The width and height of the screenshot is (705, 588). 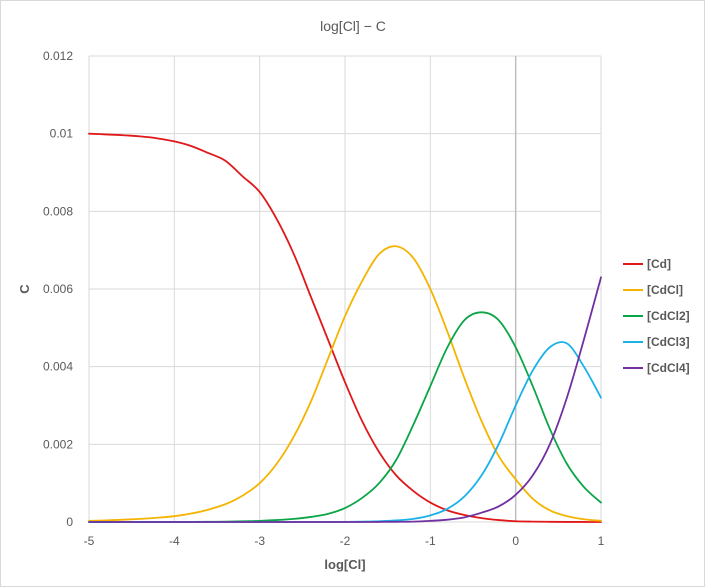 I want to click on x-tick-label: 0, so click(x=515, y=541).